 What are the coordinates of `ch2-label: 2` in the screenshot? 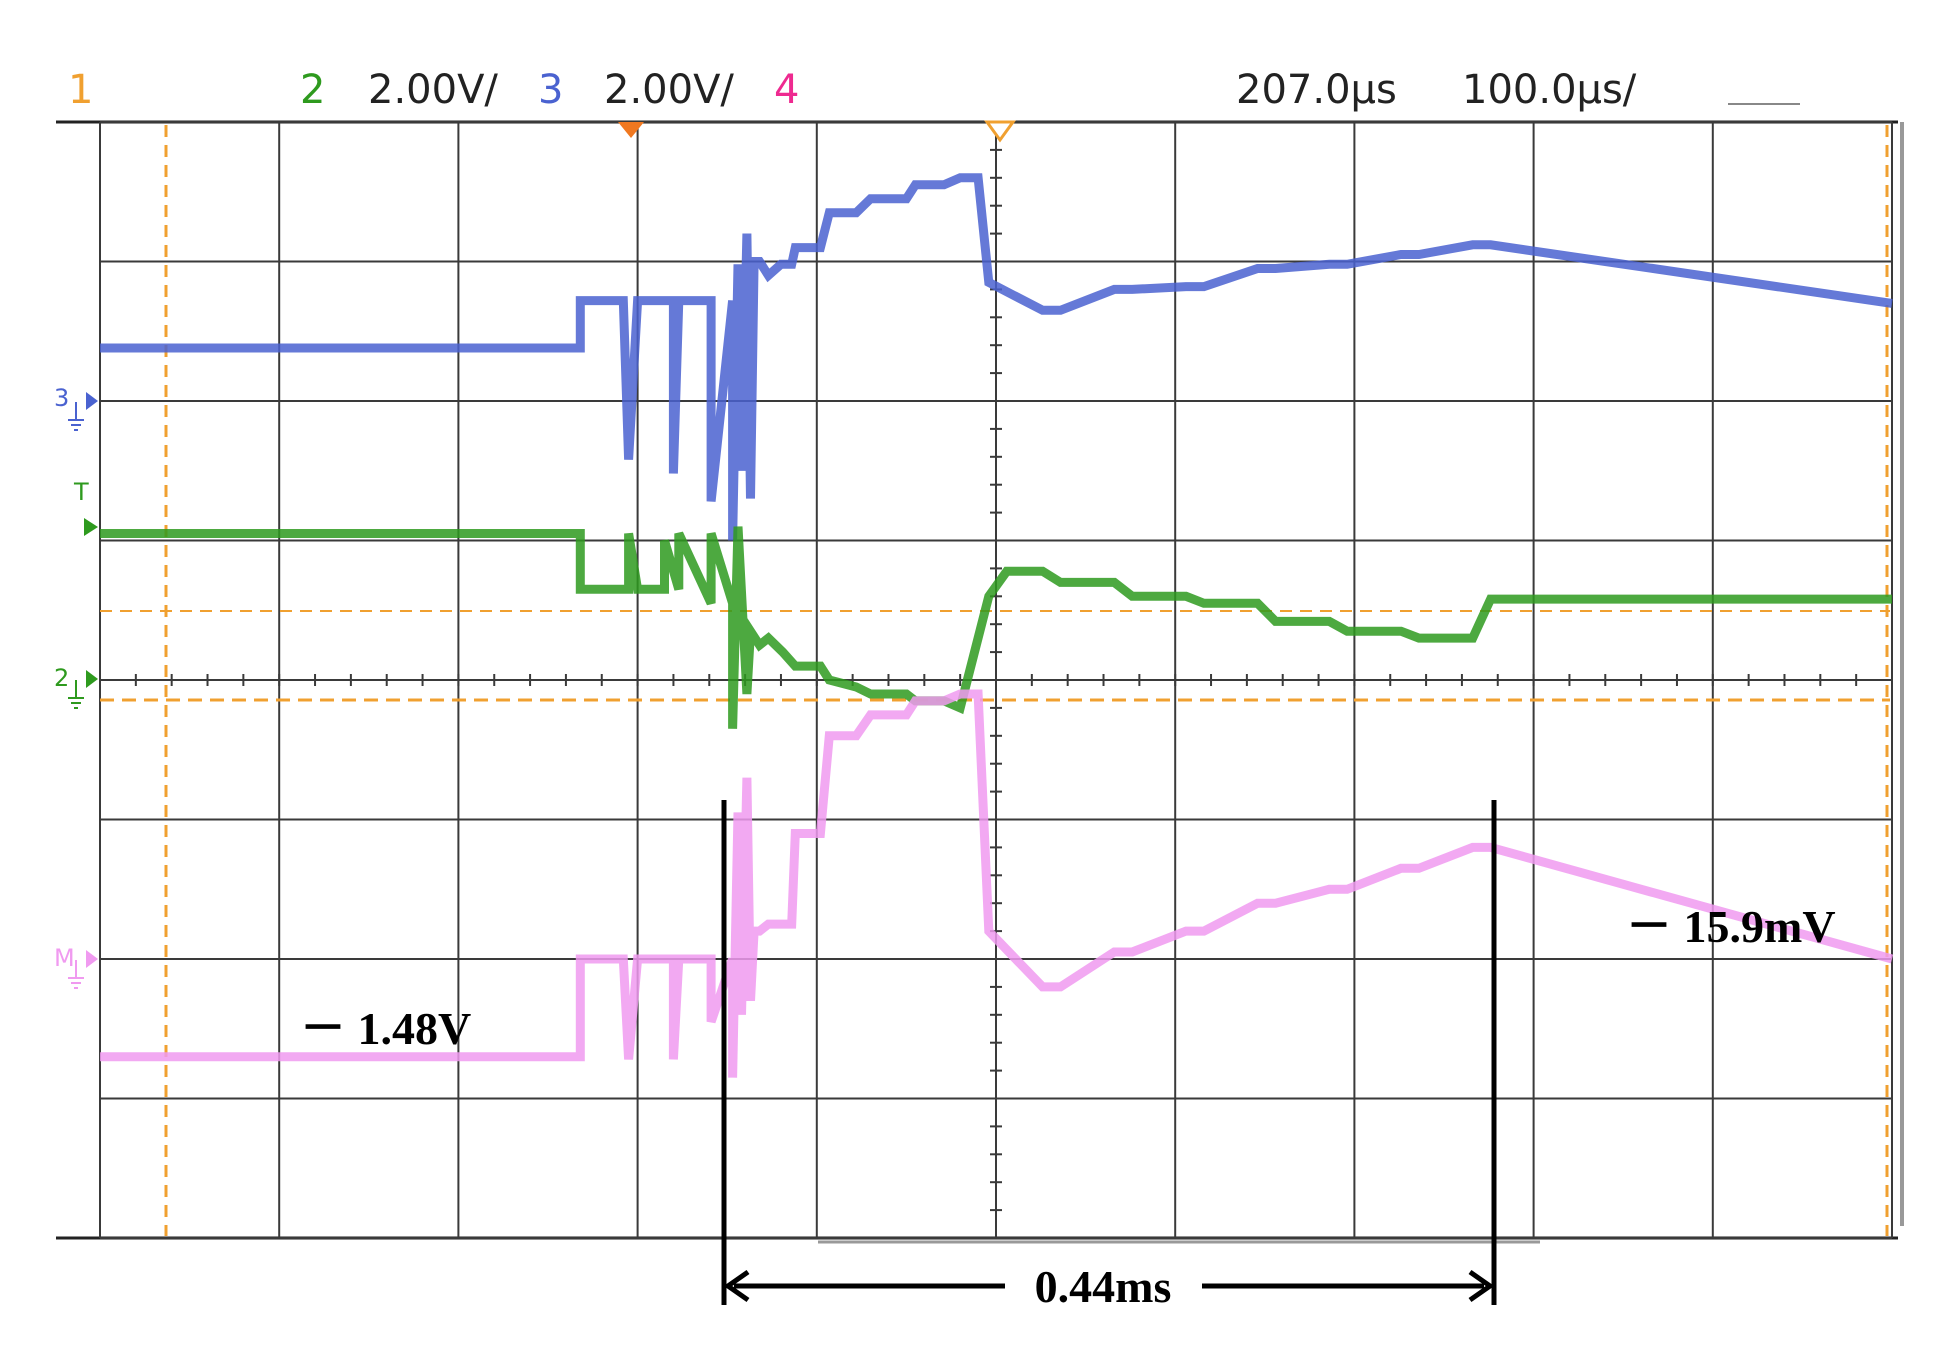 It's located at (312, 90).